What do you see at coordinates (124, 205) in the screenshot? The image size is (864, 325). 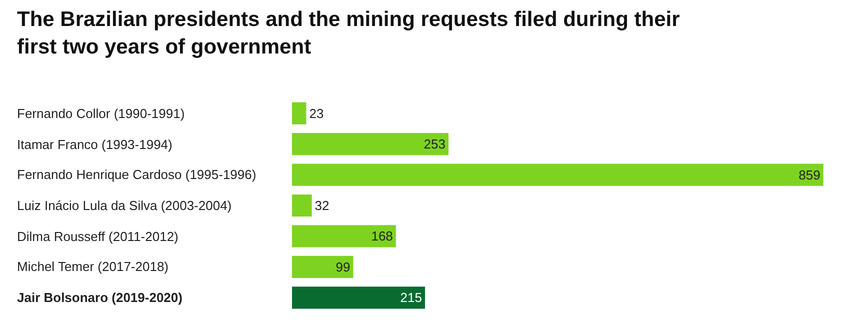 I see `y-tick-label: Luiz Inácio Lula da Silva (2003-2004)` at bounding box center [124, 205].